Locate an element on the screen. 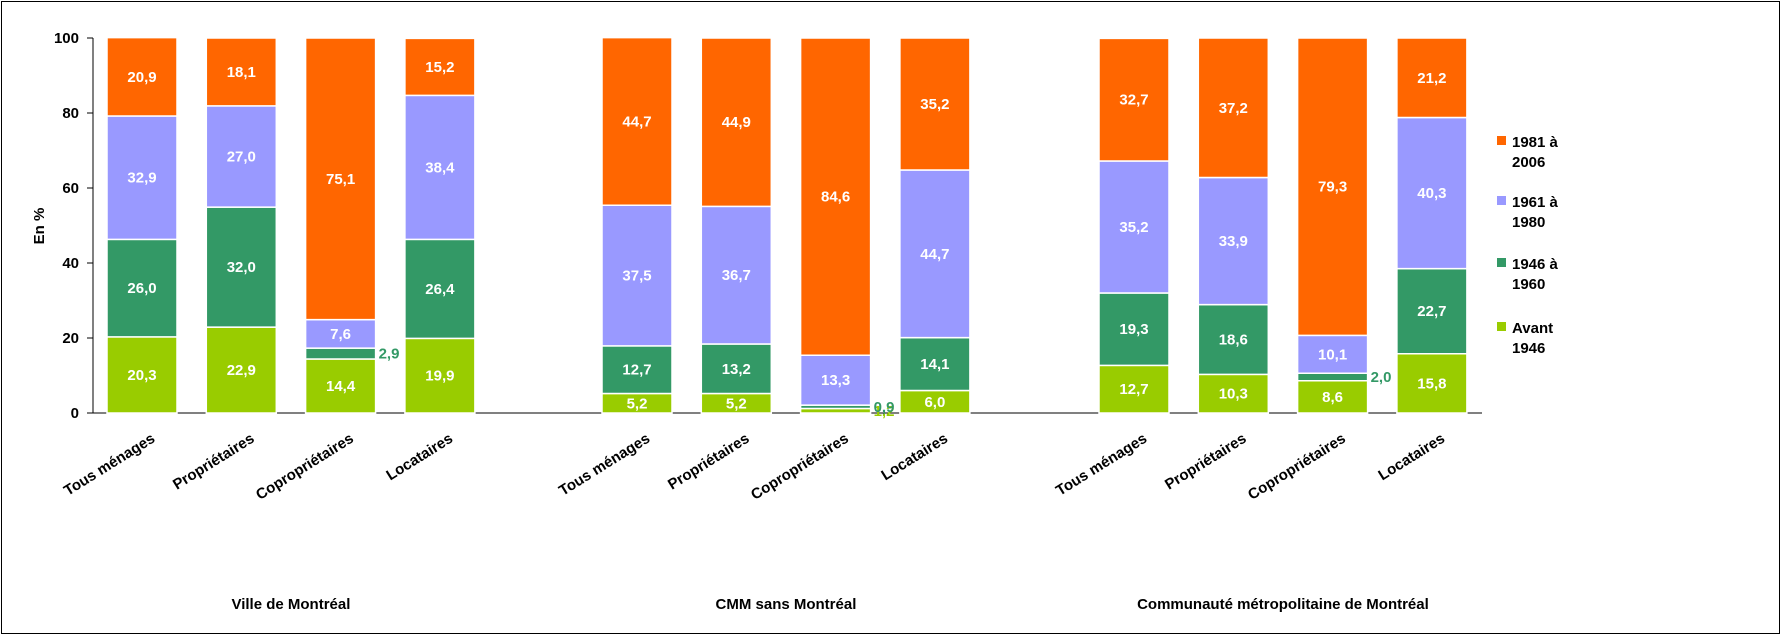 Image resolution: width=1781 pixels, height=640 pixels. group-label: CMM sans Montréal is located at coordinates (786, 604).